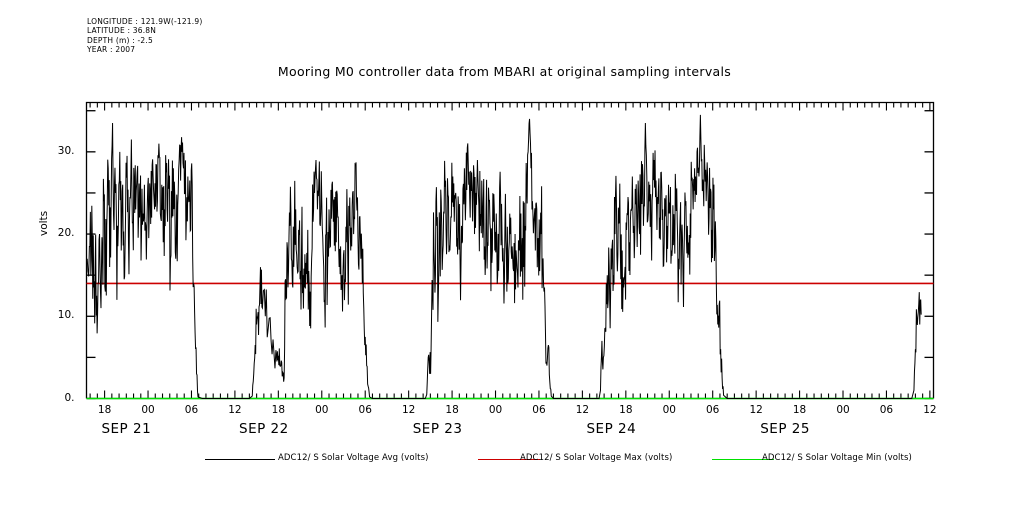 The image size is (1009, 508). What do you see at coordinates (66, 233) in the screenshot?
I see `y-tick-label: 20.` at bounding box center [66, 233].